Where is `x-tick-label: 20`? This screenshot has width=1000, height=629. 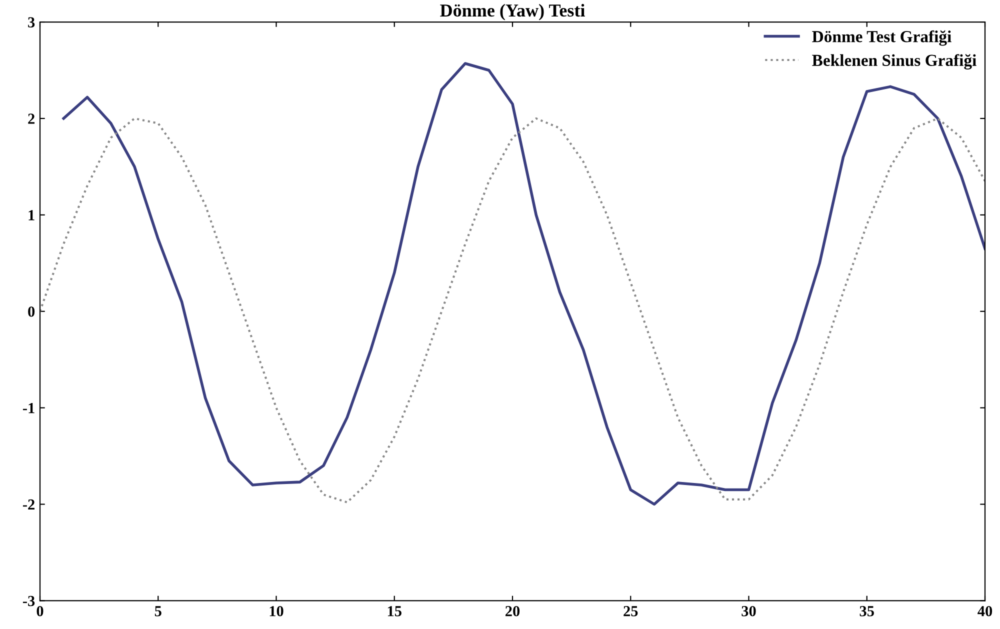
x-tick-label: 20 is located at coordinates (513, 611).